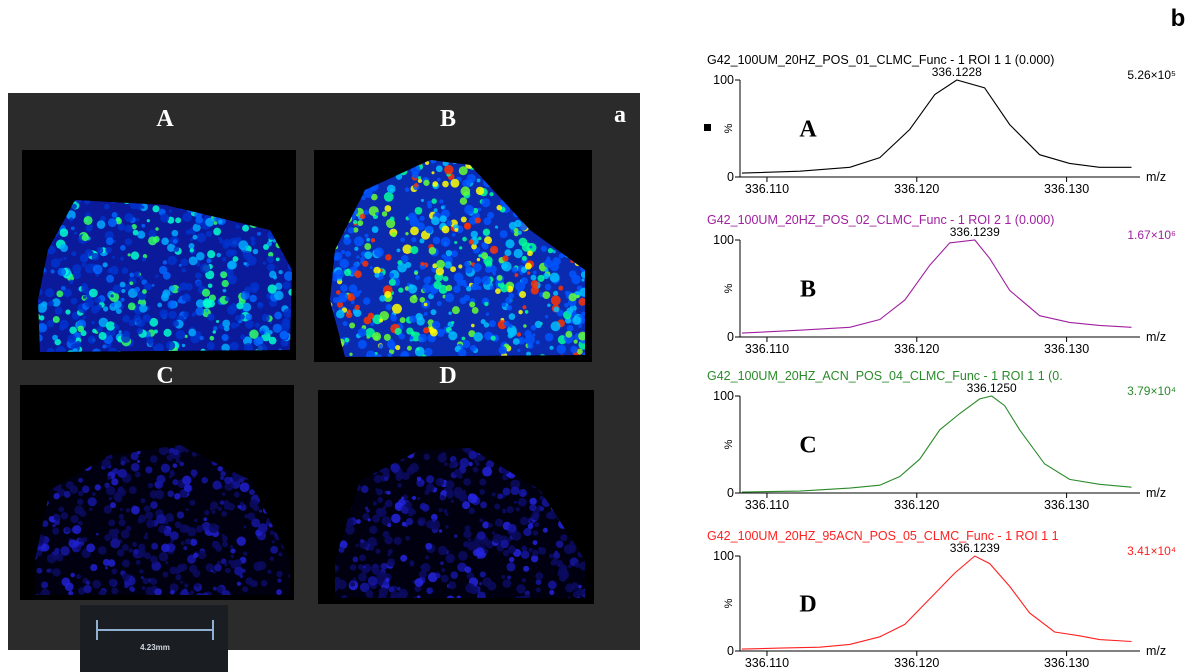  What do you see at coordinates (447, 376) in the screenshot?
I see `image-label: D` at bounding box center [447, 376].